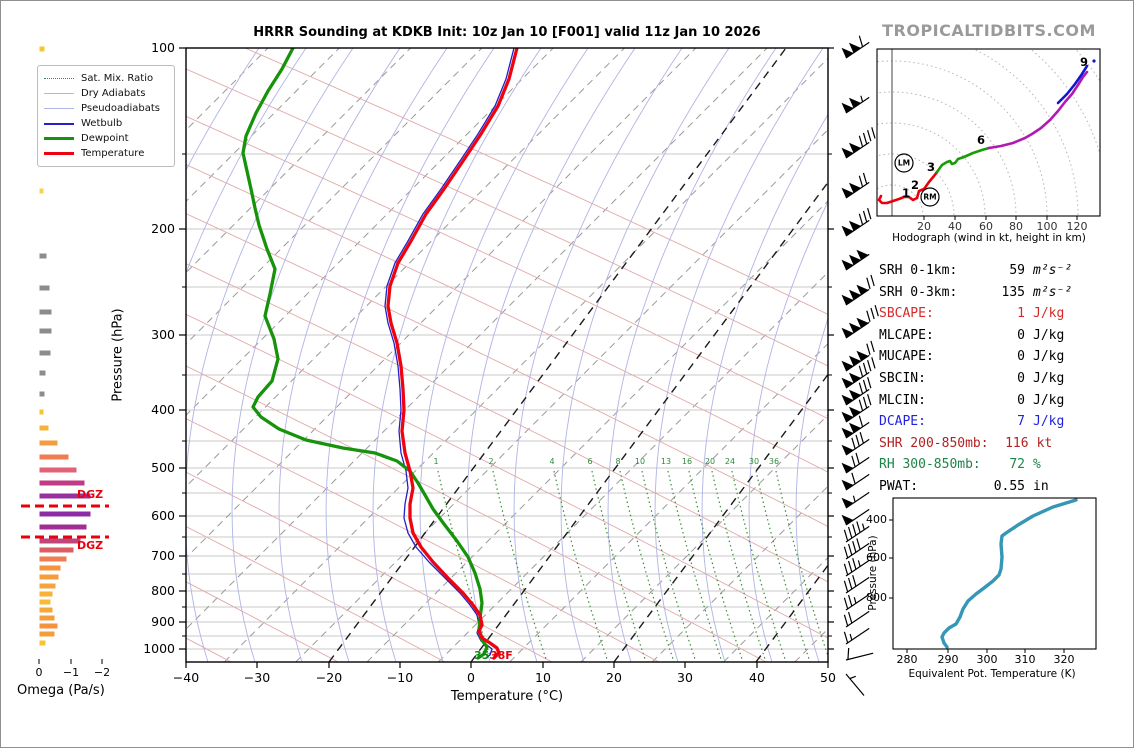  What do you see at coordinates (979, 468) in the screenshot?
I see `stats-row: RH 300-850mb: 72%` at bounding box center [979, 468].